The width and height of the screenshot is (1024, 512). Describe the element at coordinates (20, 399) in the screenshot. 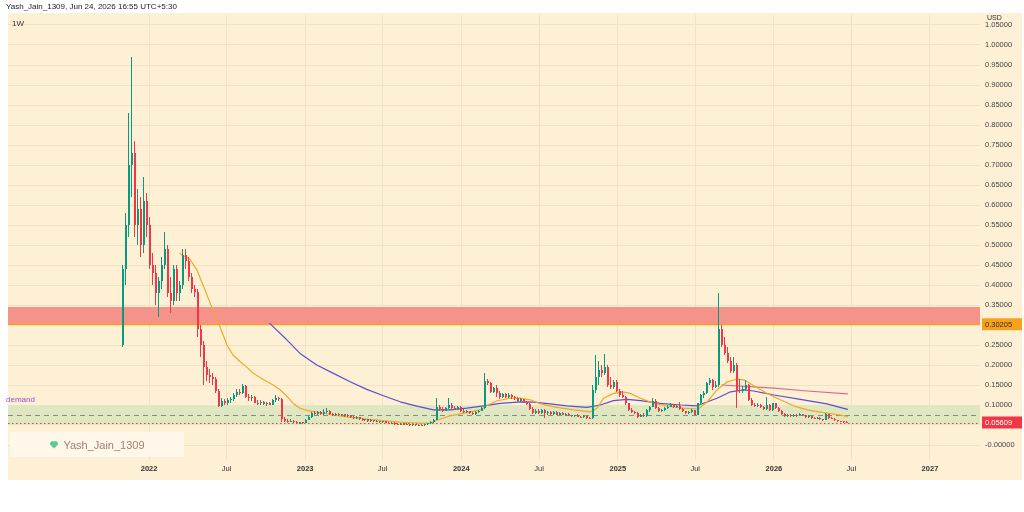

I see `band-label: demand` at that location.